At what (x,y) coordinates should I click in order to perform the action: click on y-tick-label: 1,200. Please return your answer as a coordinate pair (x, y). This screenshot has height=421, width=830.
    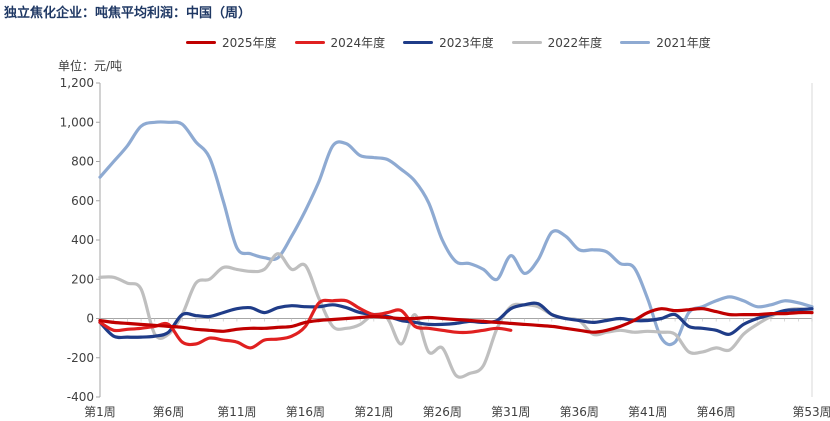
    Looking at the image, I should click on (77, 83).